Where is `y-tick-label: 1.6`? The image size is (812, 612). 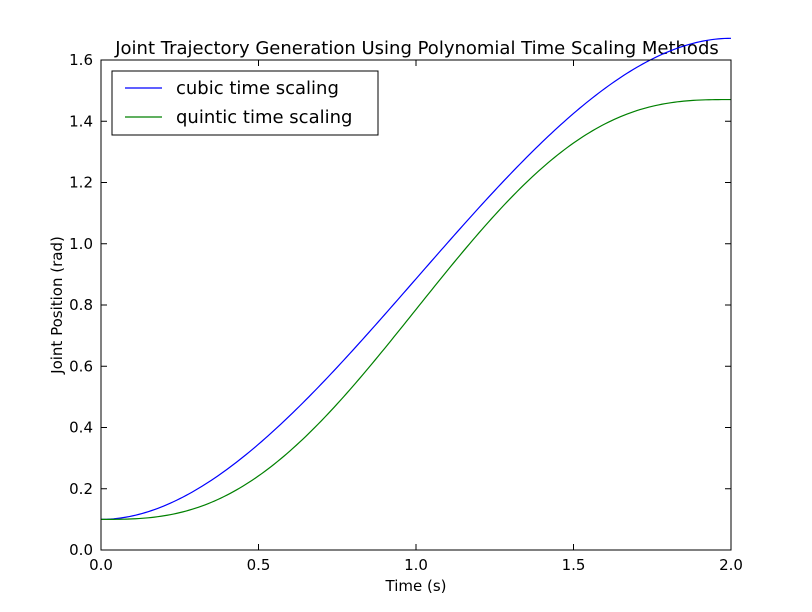
y-tick-label: 1.6 is located at coordinates (81, 60).